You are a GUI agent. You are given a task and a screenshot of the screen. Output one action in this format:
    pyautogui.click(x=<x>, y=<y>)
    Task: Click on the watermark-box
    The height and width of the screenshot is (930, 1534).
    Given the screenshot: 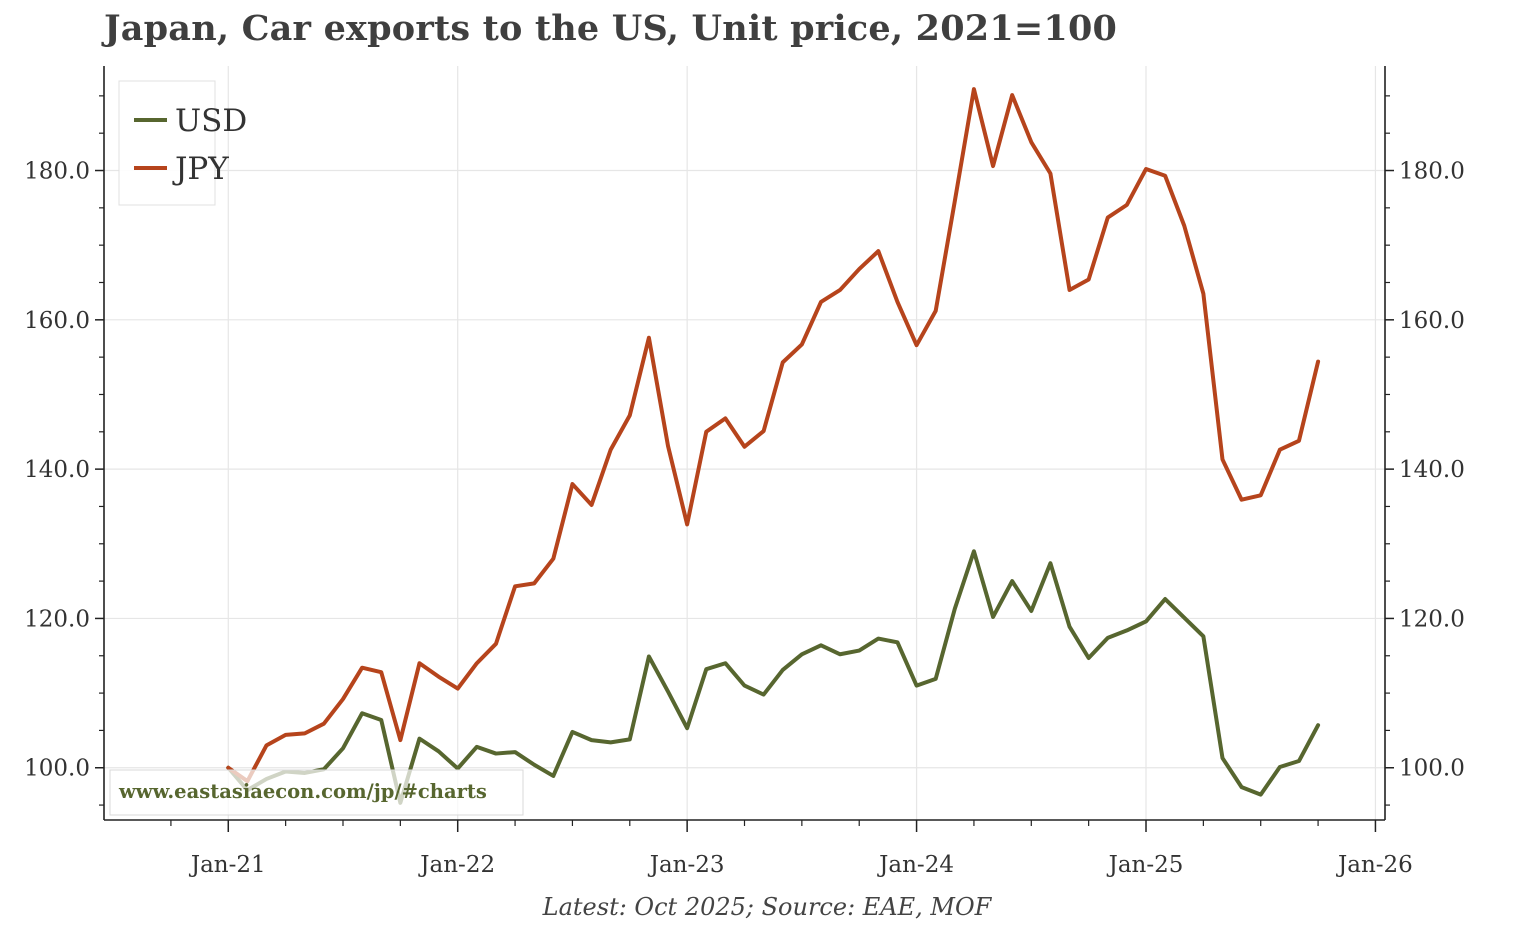 What is the action you would take?
    pyautogui.click(x=316, y=792)
    